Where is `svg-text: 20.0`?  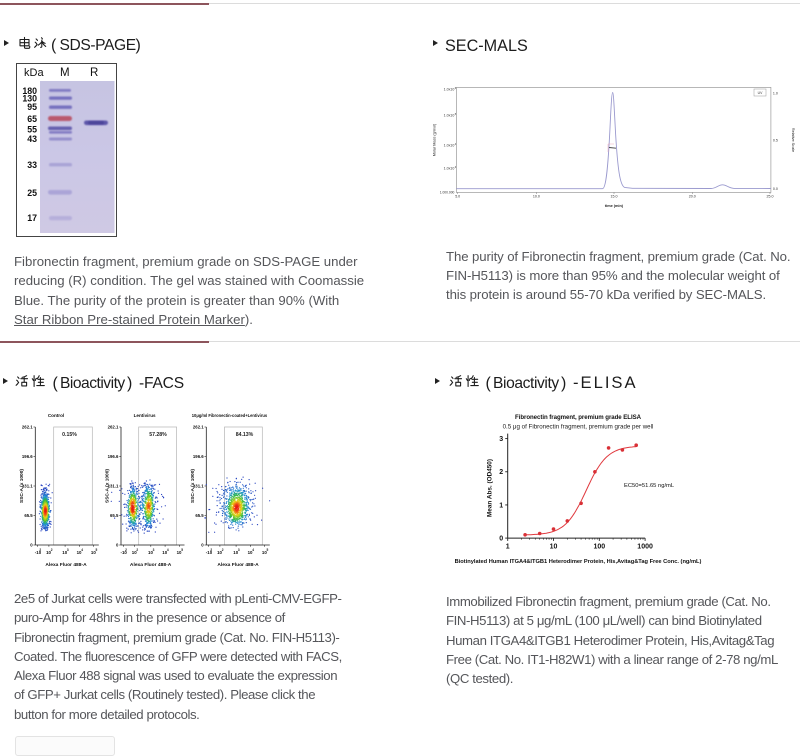
svg-text: 20.0 is located at coordinates (692, 196).